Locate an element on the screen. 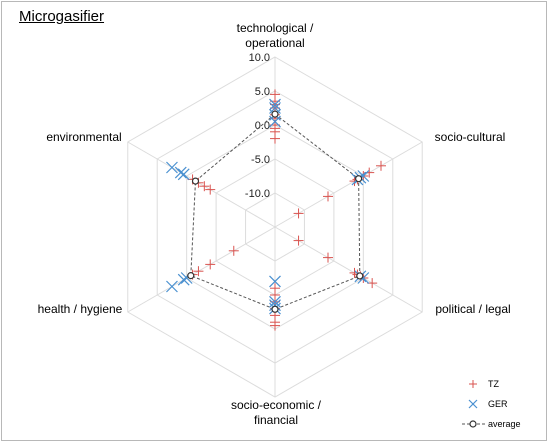 The width and height of the screenshot is (550, 443). legend: TZ GER average is located at coordinates (491, 404).